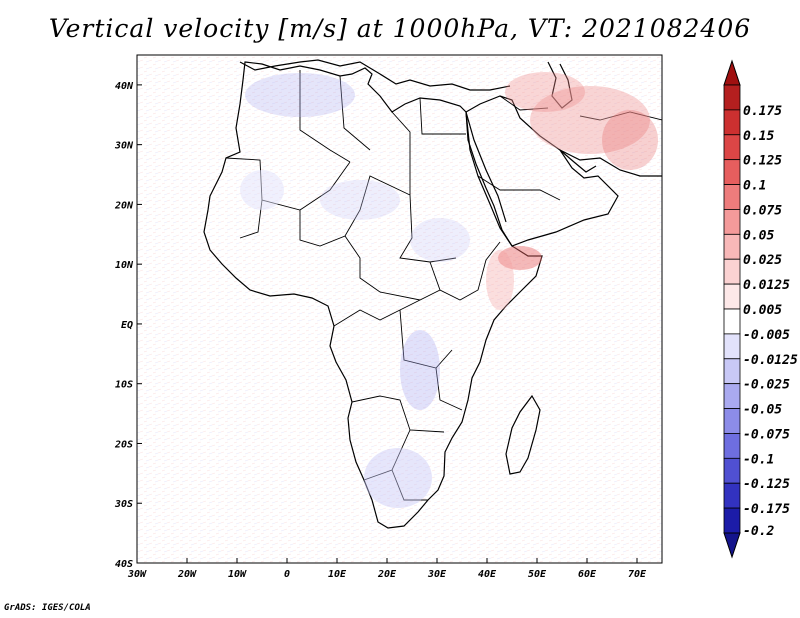 The height and width of the screenshot is (618, 800). I want to click on colorbar-label: 0.1, so click(754, 186).